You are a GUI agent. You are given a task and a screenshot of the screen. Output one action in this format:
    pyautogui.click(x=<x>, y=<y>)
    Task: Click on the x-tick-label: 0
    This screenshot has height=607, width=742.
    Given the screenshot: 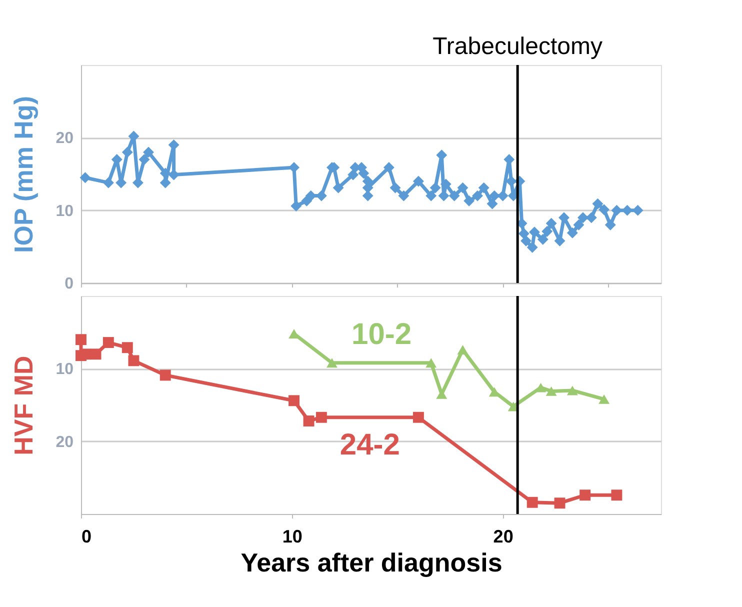 What is the action you would take?
    pyautogui.click(x=87, y=536)
    